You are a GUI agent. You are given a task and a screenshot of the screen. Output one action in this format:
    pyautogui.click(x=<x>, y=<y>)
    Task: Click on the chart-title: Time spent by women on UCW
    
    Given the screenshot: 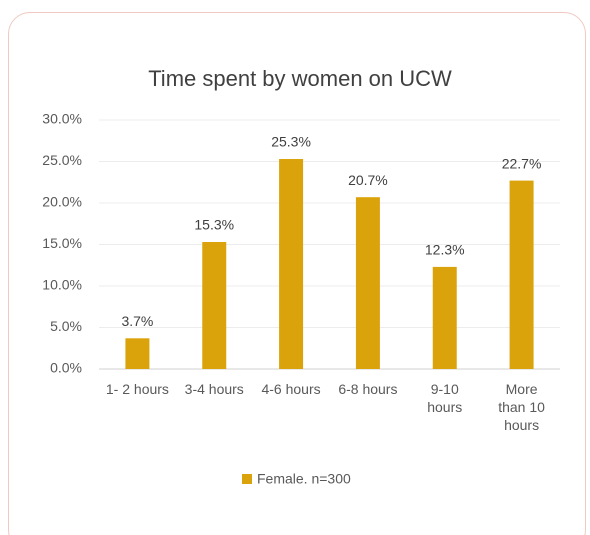 What is the action you would take?
    pyautogui.click(x=300, y=78)
    